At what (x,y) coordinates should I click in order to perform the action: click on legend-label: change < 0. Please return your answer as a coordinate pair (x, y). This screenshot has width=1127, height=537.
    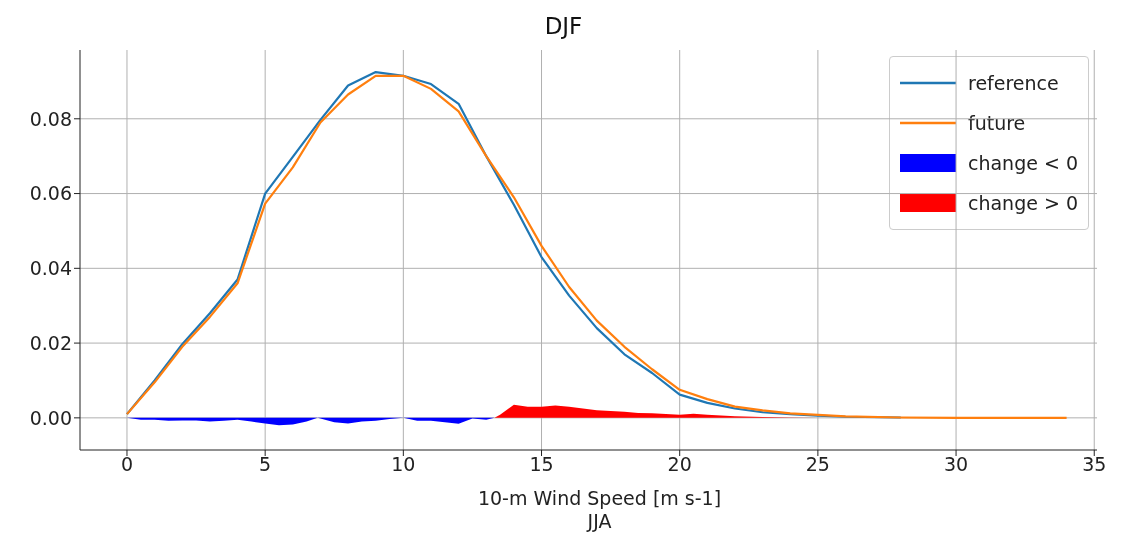
    Looking at the image, I should click on (1022, 163).